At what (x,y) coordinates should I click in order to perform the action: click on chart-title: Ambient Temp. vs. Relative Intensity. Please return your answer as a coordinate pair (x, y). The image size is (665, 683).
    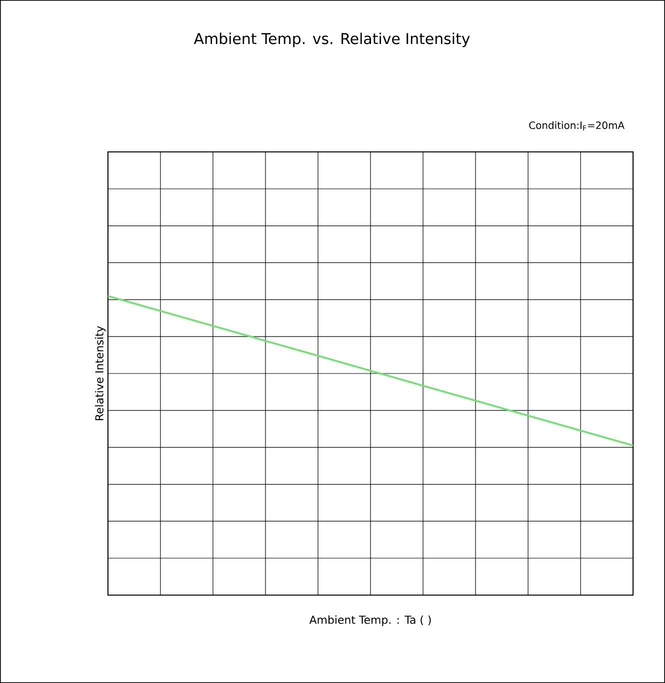
    Looking at the image, I should click on (332, 40).